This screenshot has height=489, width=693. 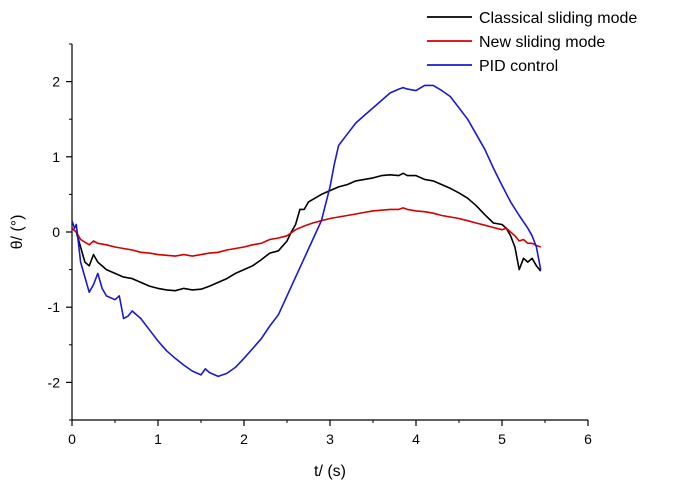 What do you see at coordinates (558, 18) in the screenshot?
I see `legend-label: Classical sliding mode` at bounding box center [558, 18].